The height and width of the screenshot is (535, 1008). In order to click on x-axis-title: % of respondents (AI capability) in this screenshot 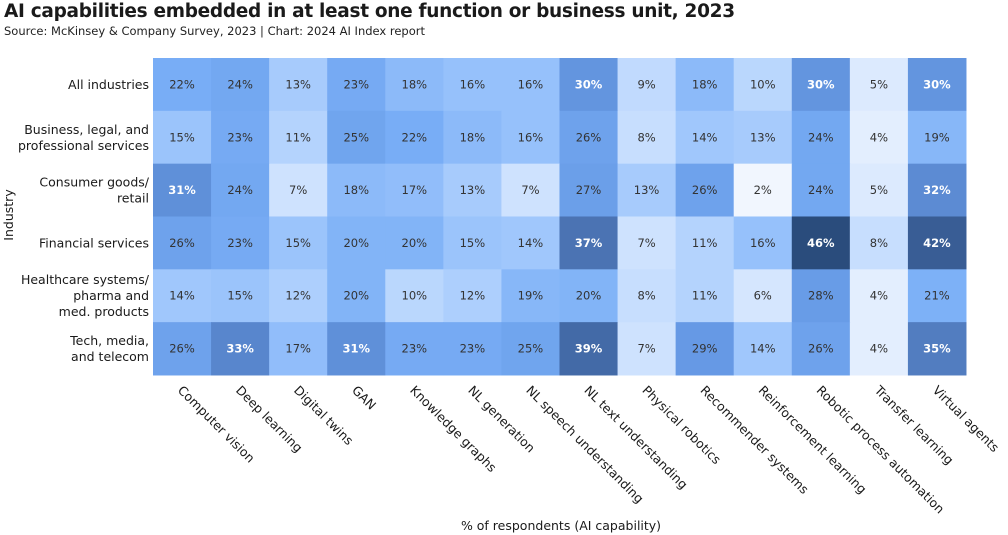, I will do `click(561, 525)`.